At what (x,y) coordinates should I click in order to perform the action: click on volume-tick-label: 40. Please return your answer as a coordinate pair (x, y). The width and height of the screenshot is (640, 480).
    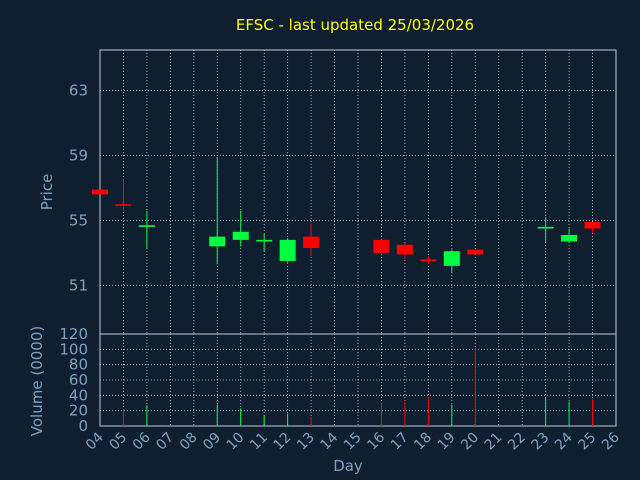
    Looking at the image, I should click on (78, 395).